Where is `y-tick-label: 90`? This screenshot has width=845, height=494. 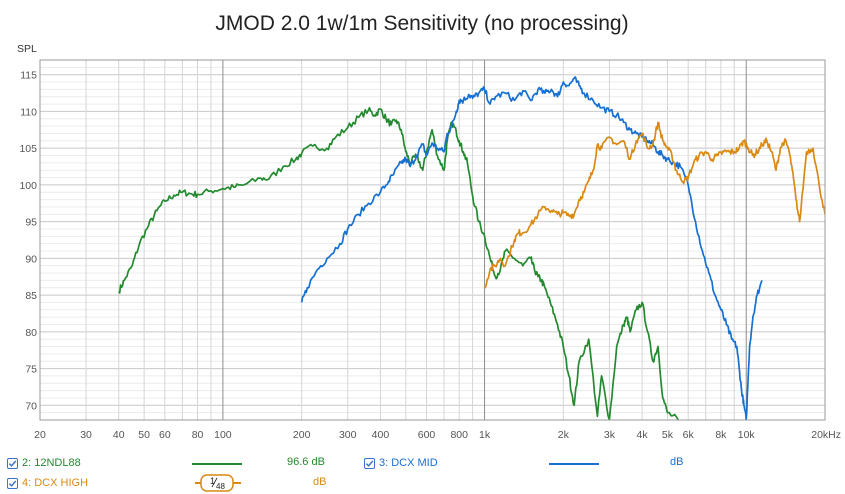
y-tick-label: 90 is located at coordinates (31, 259).